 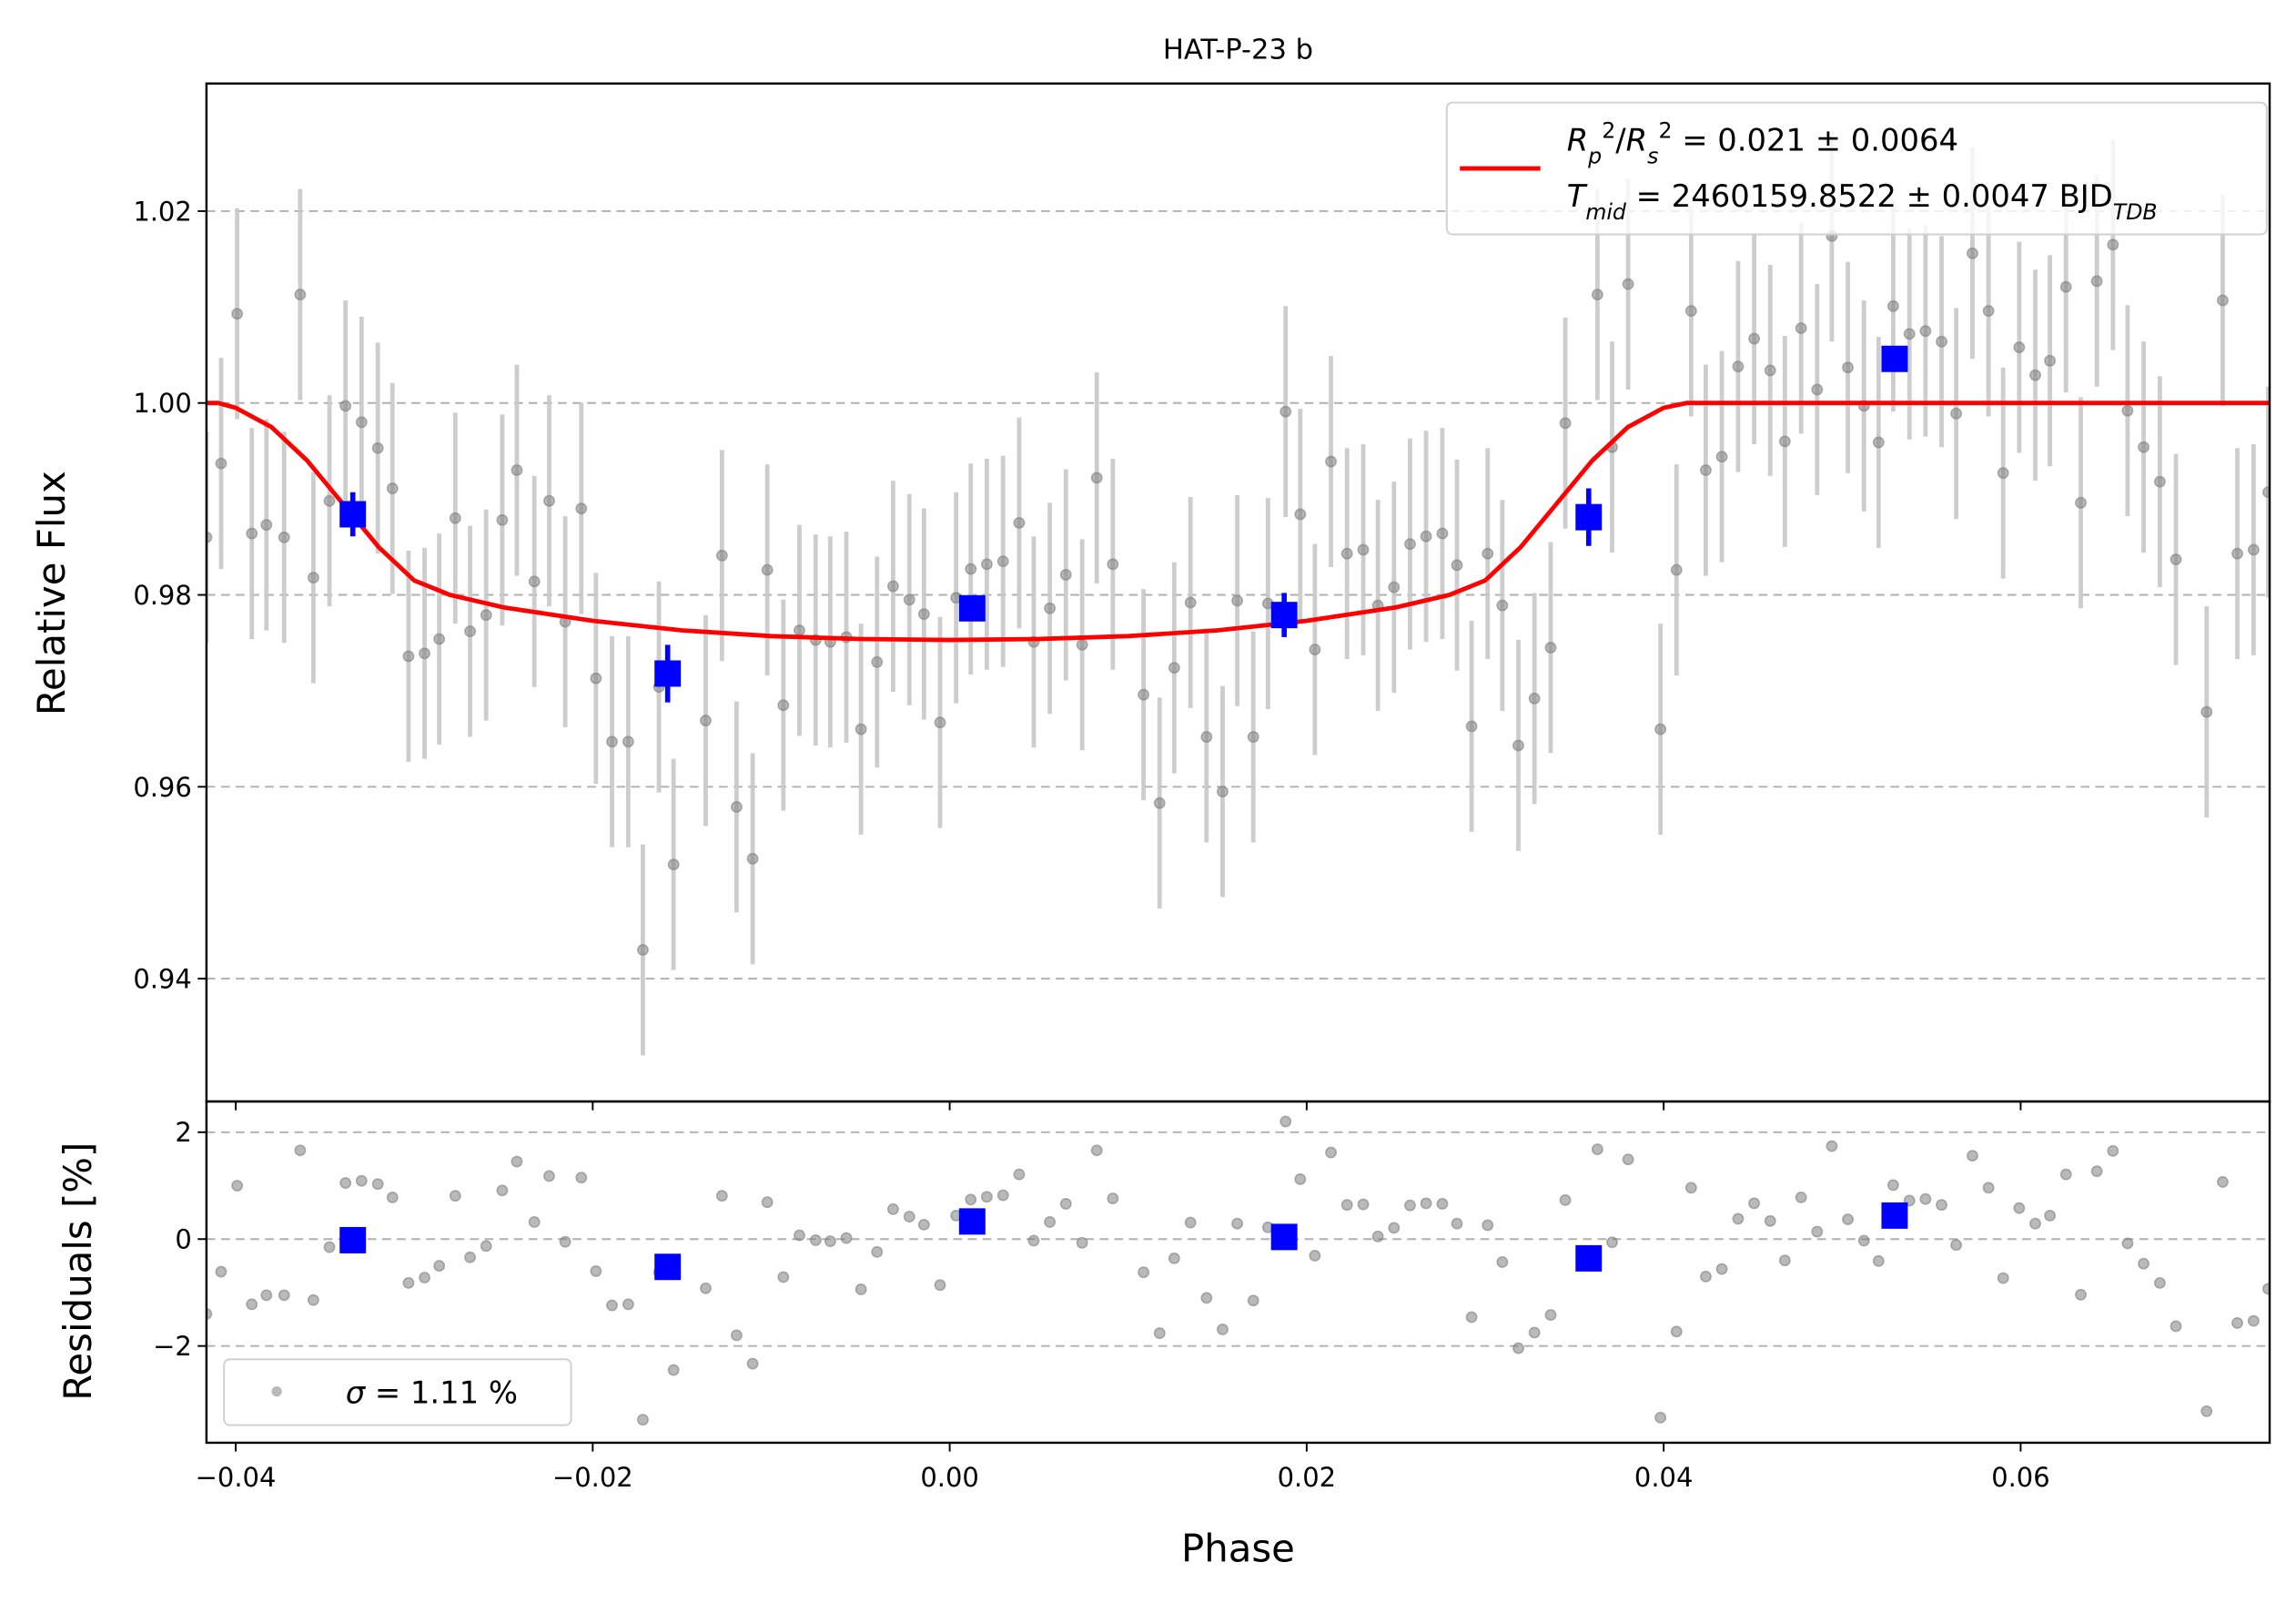 What do you see at coordinates (1763, 143) in the screenshot?
I see `legend-label: Rp2/Rs2 = 0.021 ± 0.0064` at bounding box center [1763, 143].